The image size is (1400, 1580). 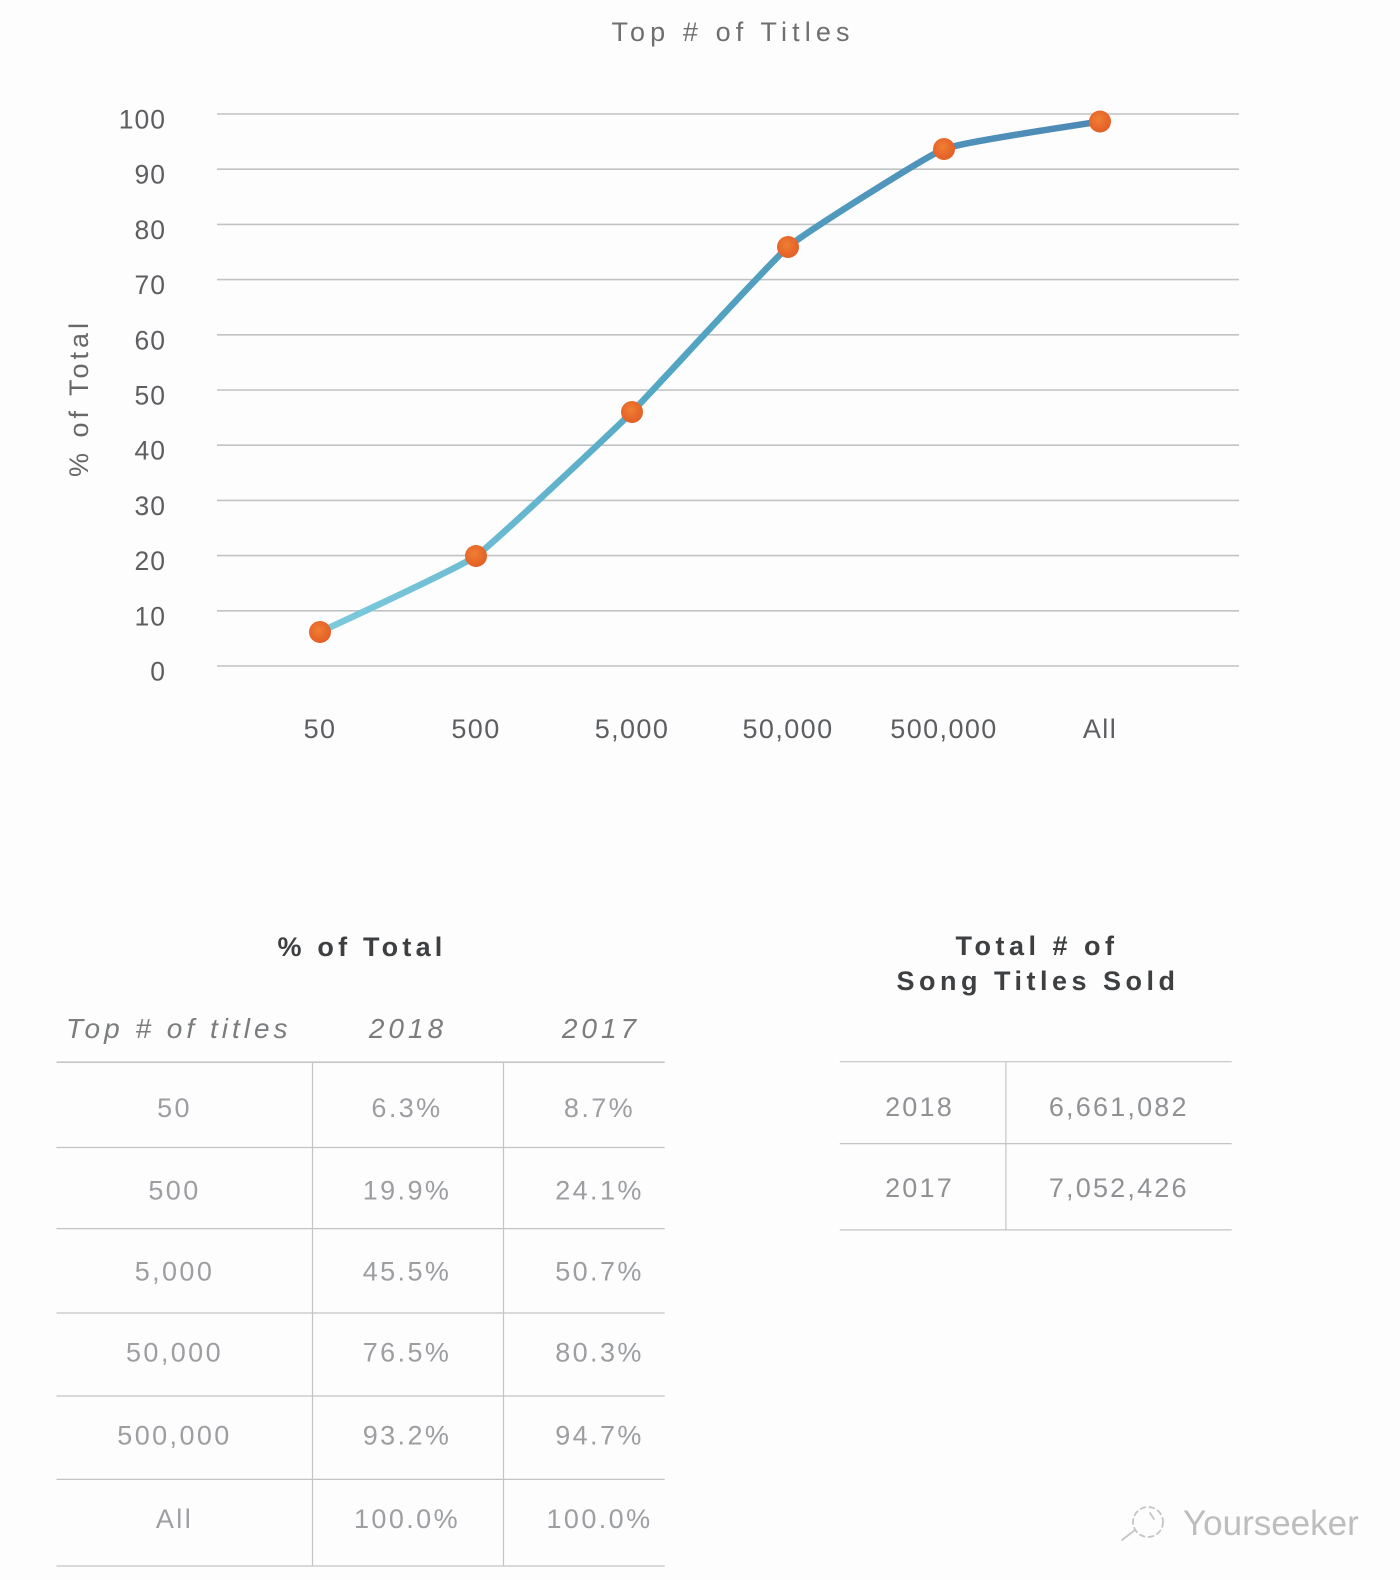 What do you see at coordinates (150, 175) in the screenshot?
I see `svg-text: 90` at bounding box center [150, 175].